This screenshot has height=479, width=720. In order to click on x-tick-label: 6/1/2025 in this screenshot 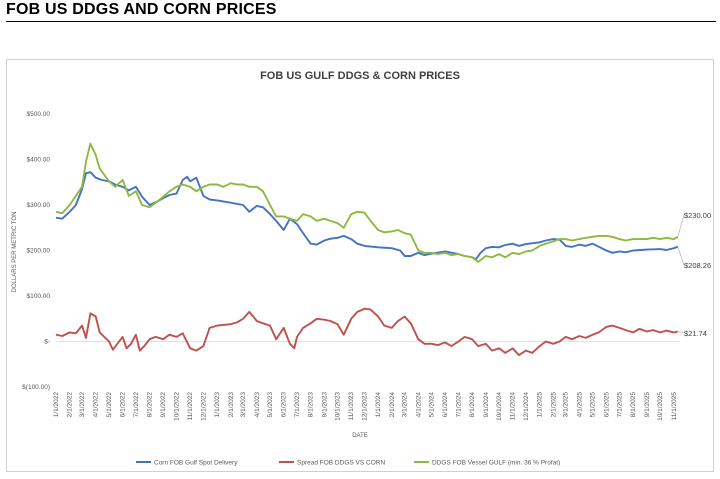, I will do `click(606, 405)`.